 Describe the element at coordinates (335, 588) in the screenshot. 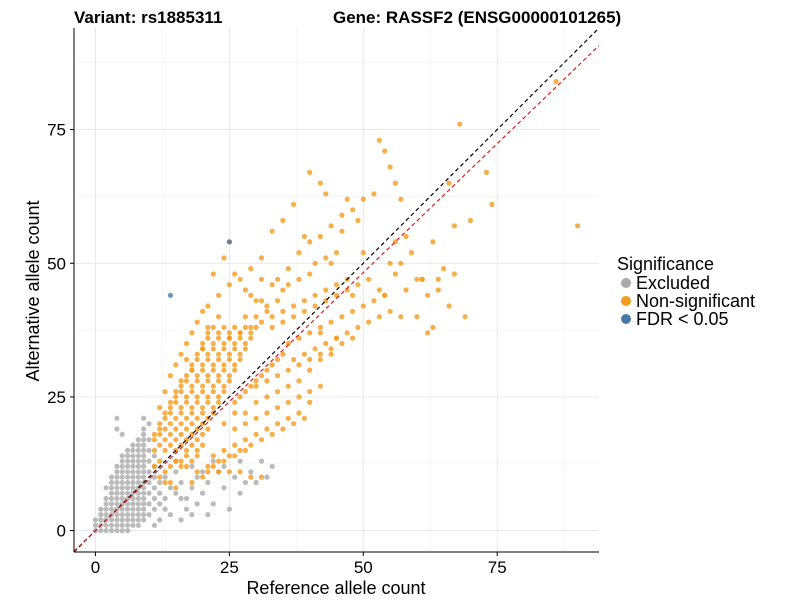

I see `x-axis-title: Reference allele count` at that location.